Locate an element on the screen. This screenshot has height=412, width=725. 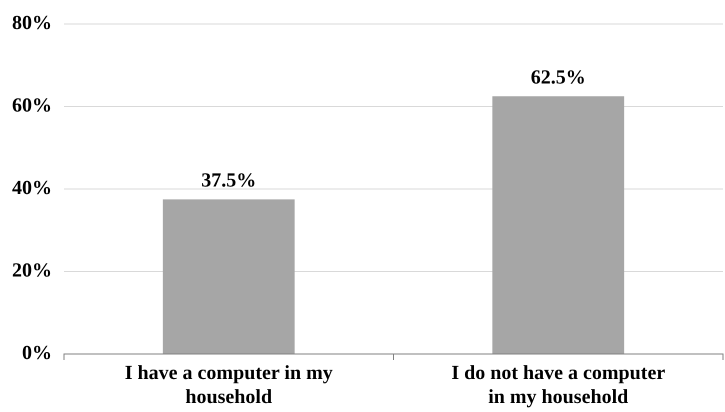
x-tick-label: I have a computer in my household is located at coordinates (228, 385).